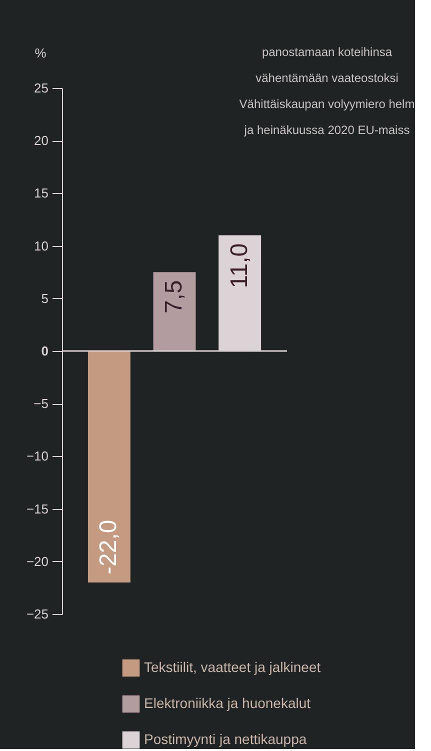  Describe the element at coordinates (37, 508) in the screenshot. I see `y-tick-label: −15` at that location.